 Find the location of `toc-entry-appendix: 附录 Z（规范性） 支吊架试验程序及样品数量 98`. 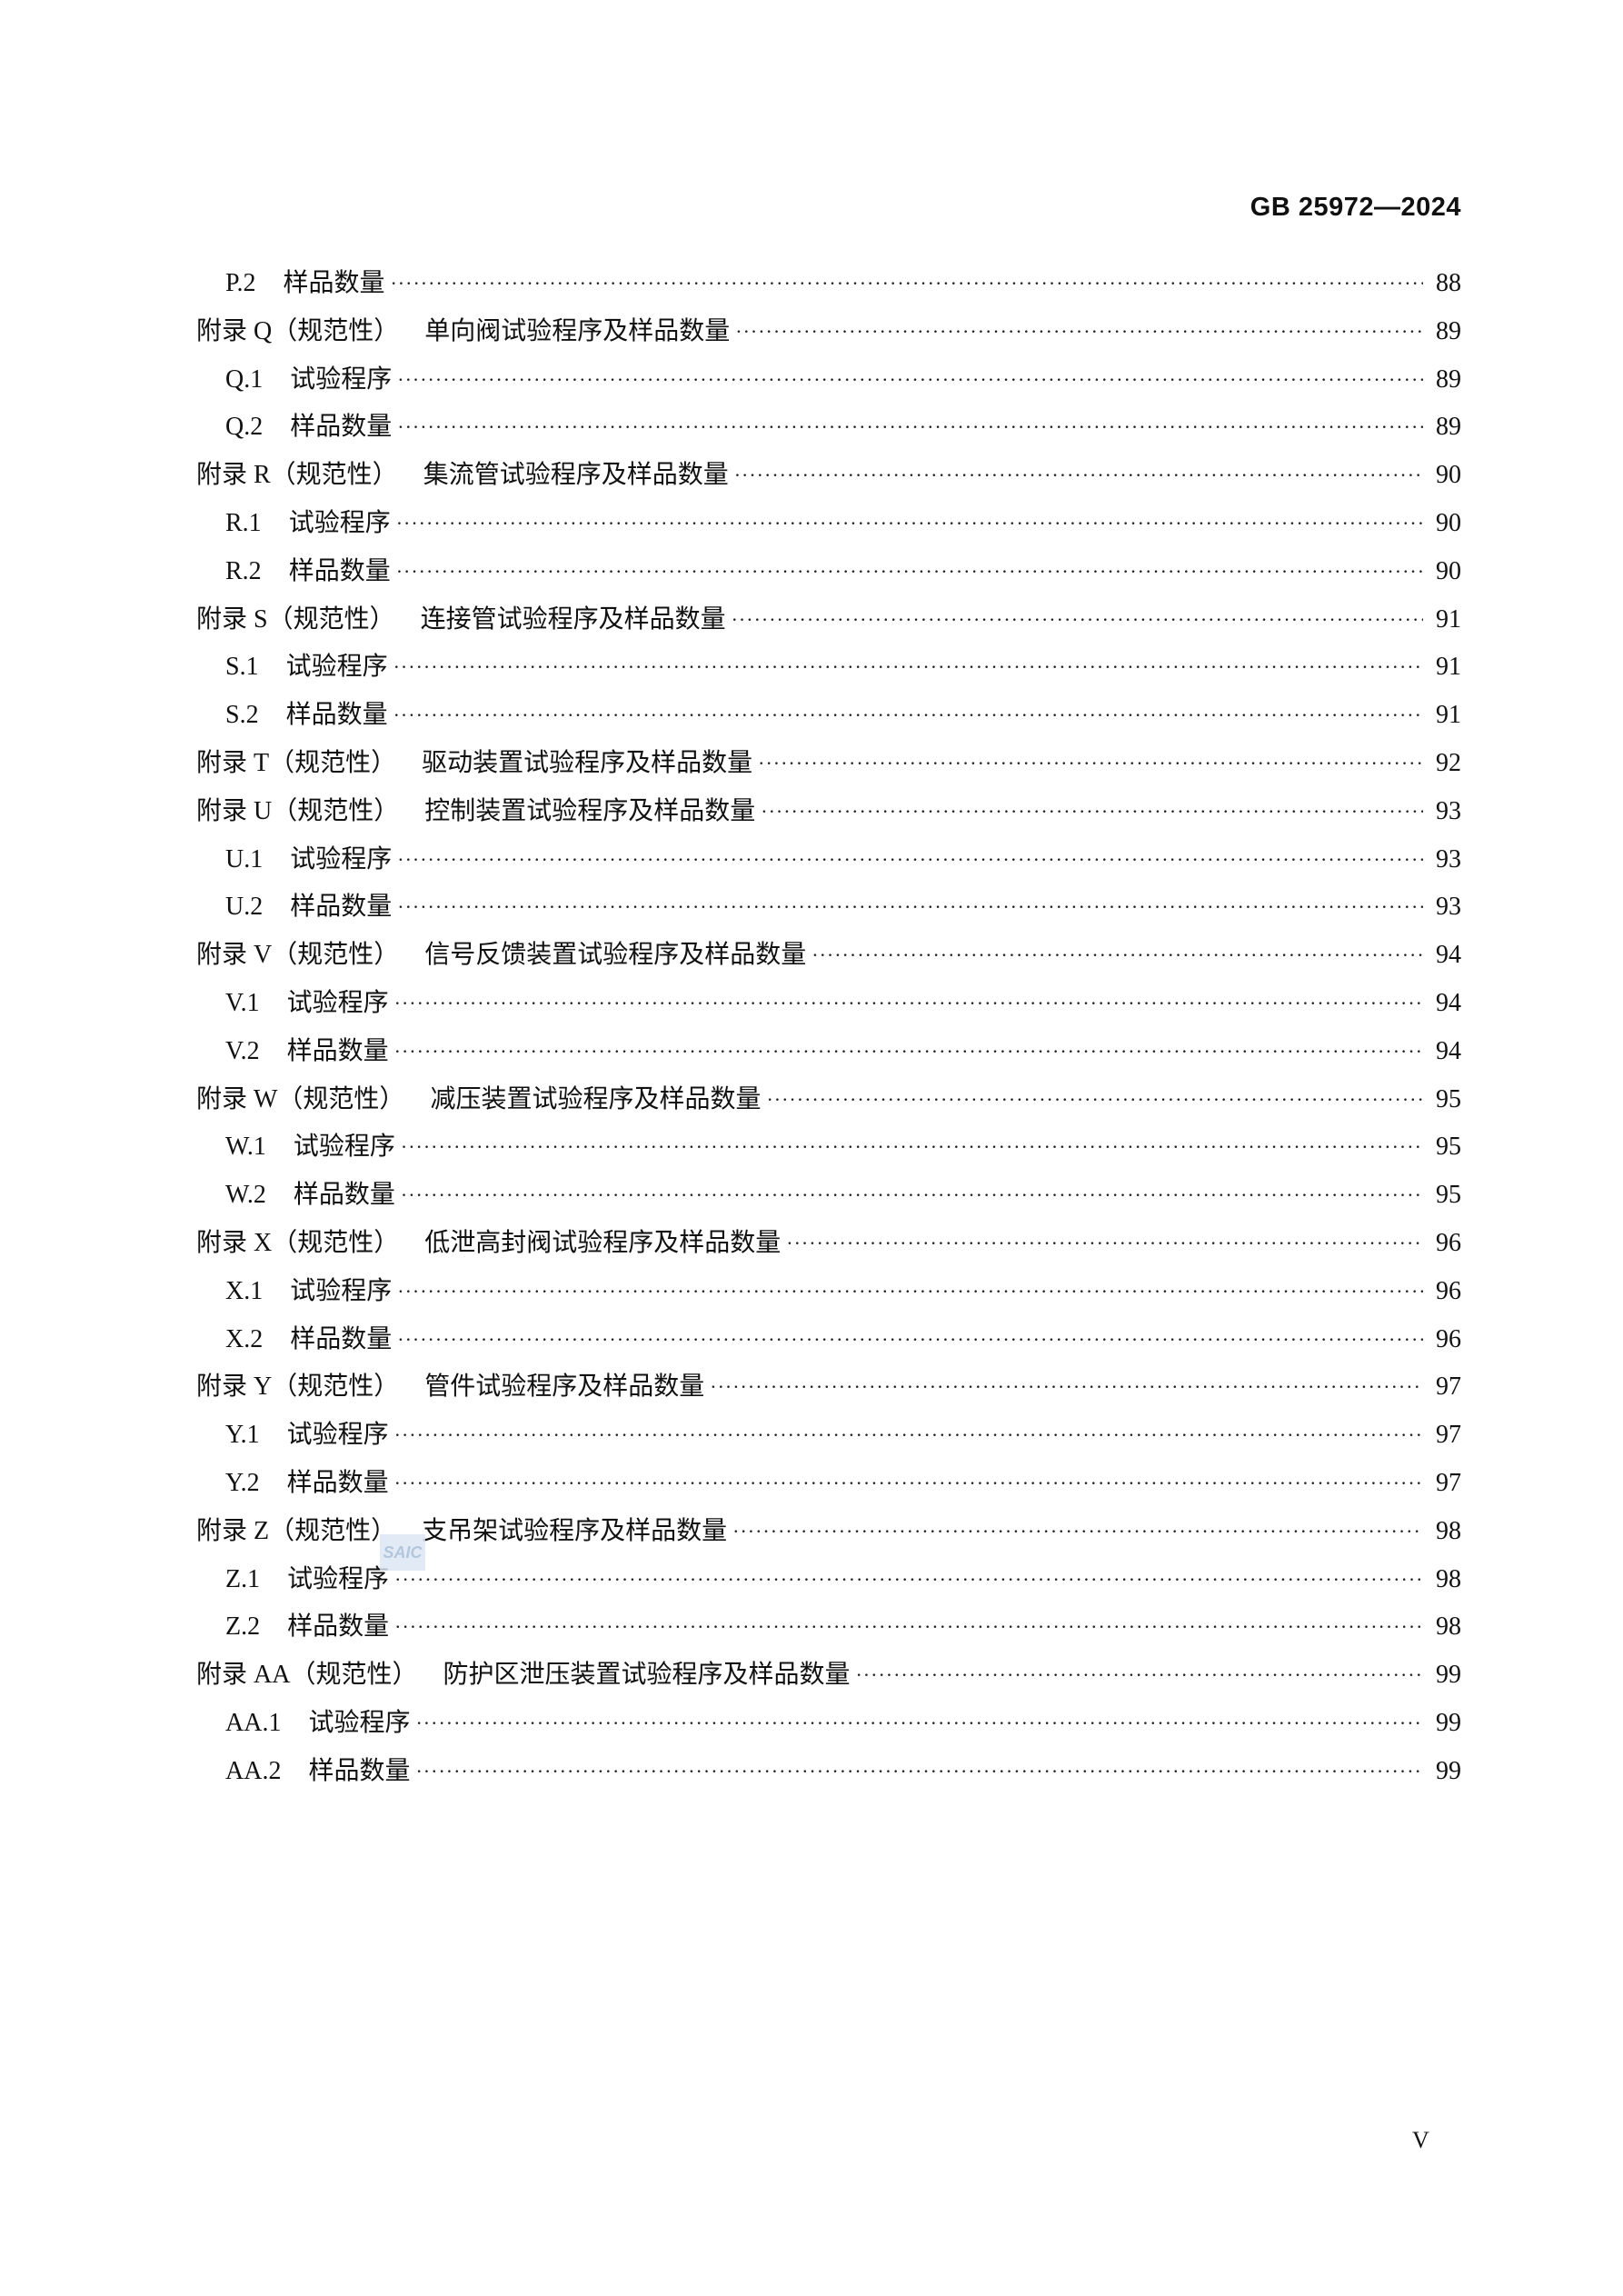

toc-entry-appendix: 附录 Z（规范性） 支吊架试验程序及样品数量 98 is located at coordinates (829, 1531).